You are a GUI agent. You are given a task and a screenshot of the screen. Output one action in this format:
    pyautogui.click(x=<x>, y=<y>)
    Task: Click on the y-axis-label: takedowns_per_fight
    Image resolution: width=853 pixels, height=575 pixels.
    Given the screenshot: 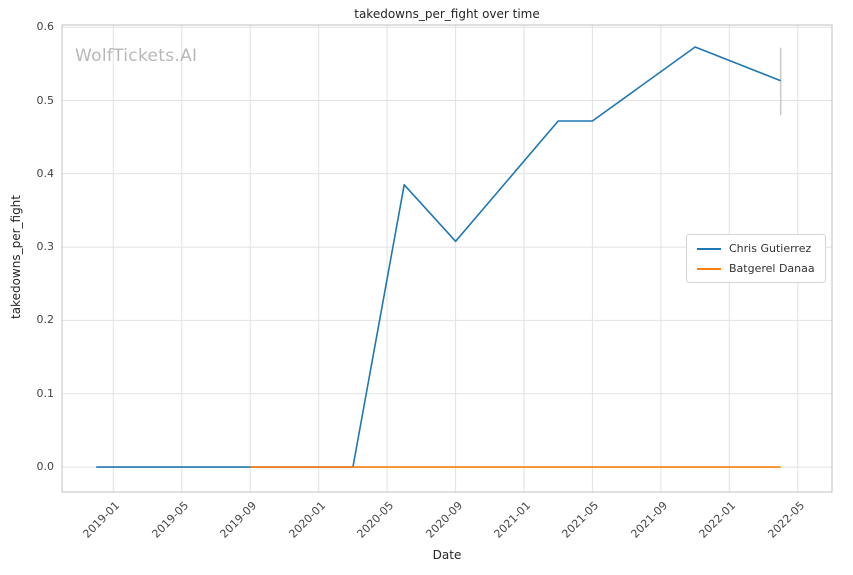 What is the action you would take?
    pyautogui.click(x=16, y=257)
    